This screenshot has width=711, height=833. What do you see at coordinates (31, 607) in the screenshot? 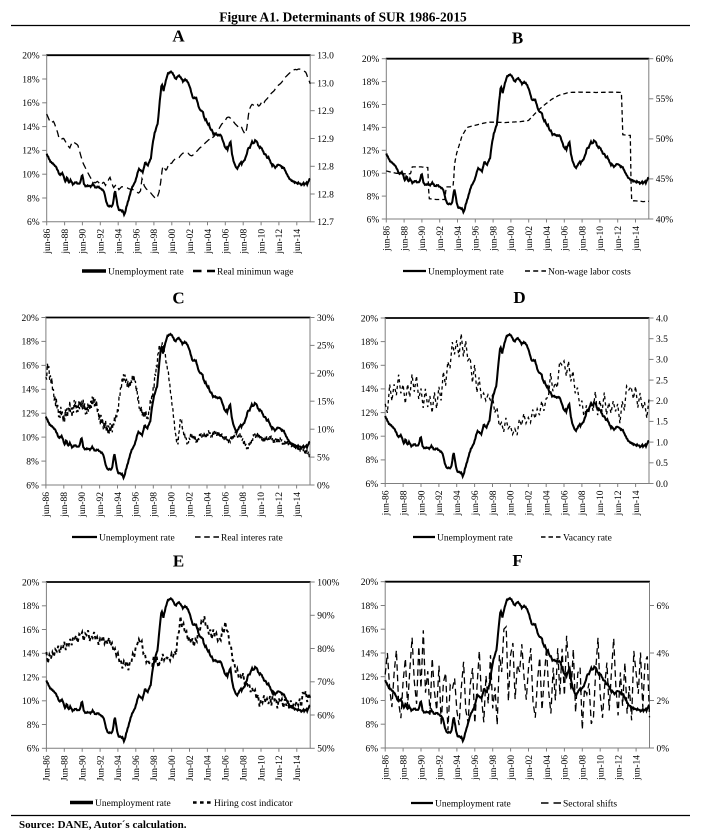
I see `svg-text: 18%` at bounding box center [31, 607].